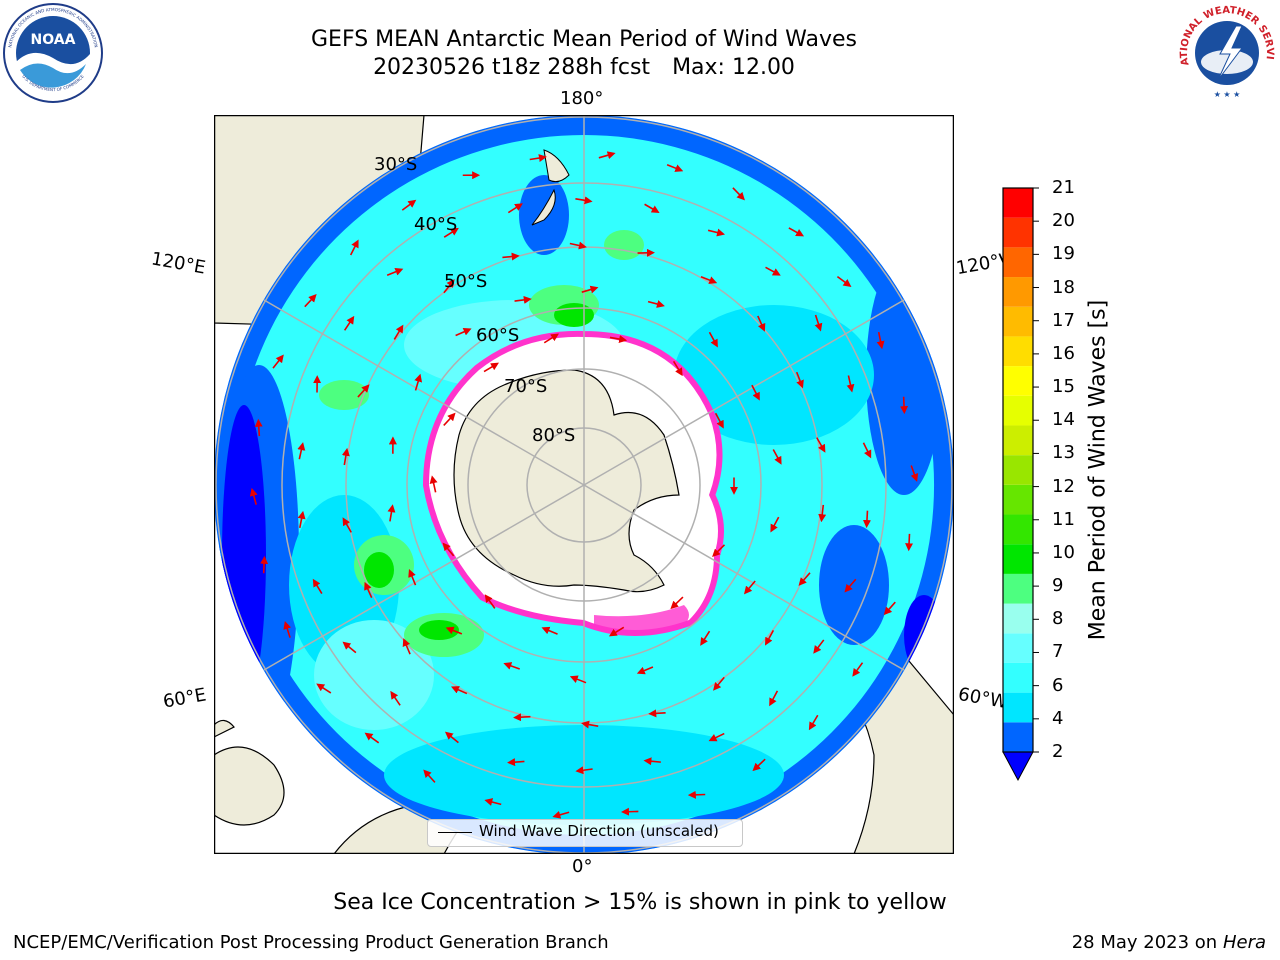 This screenshot has width=1280, height=960. I want to click on colorbar-tick-label: 4, so click(1058, 718).